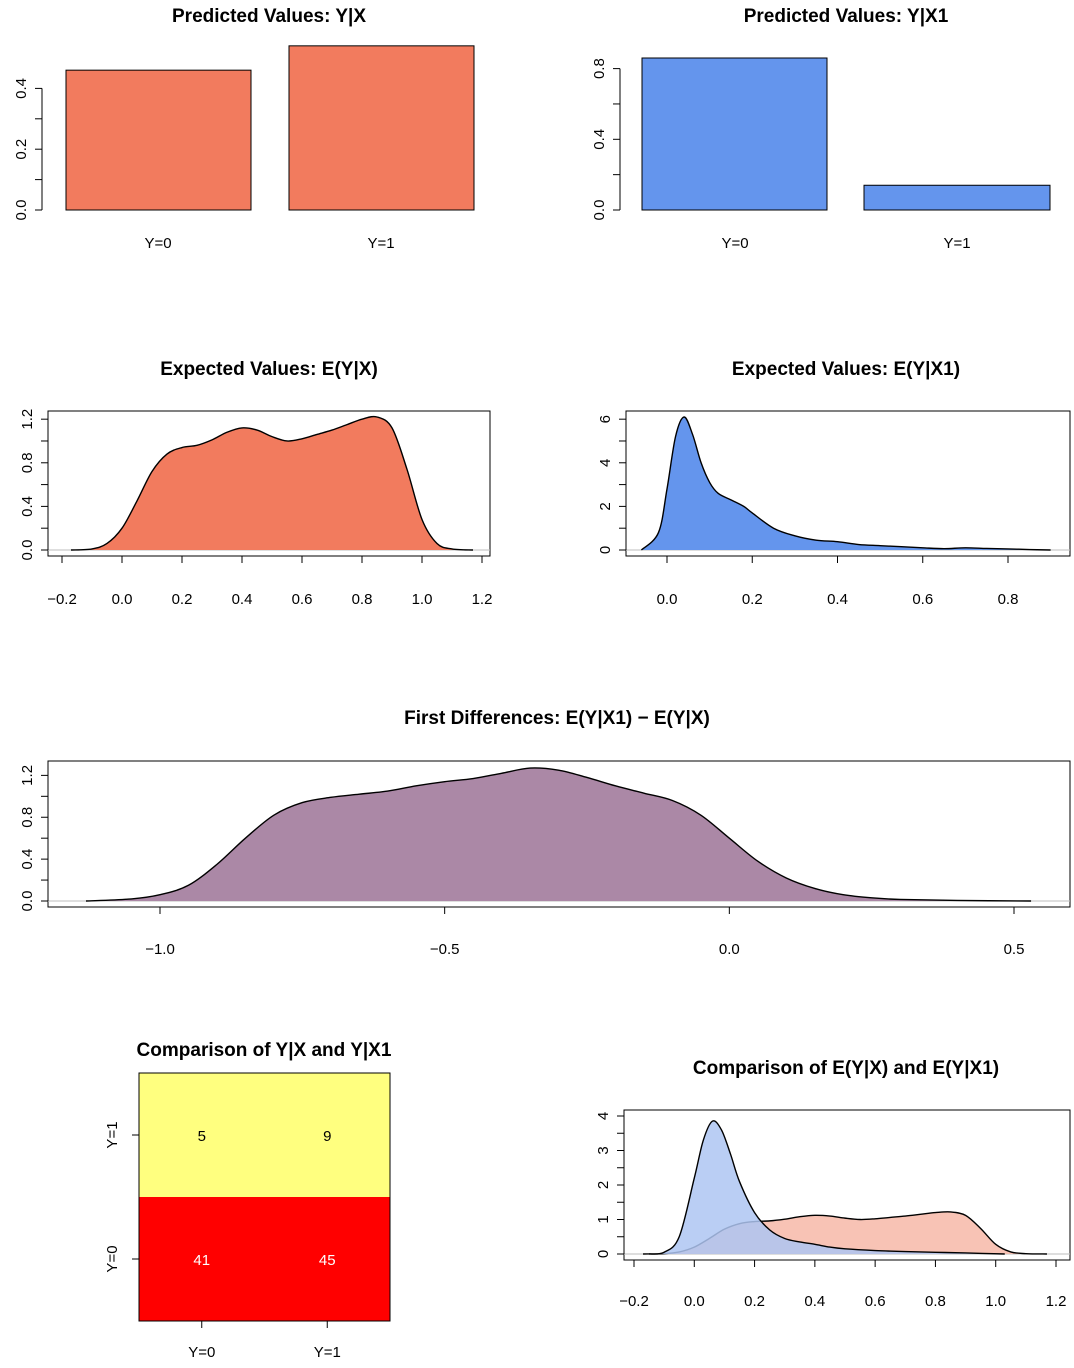  I want to click on y-tick-label: 6, so click(605, 419).